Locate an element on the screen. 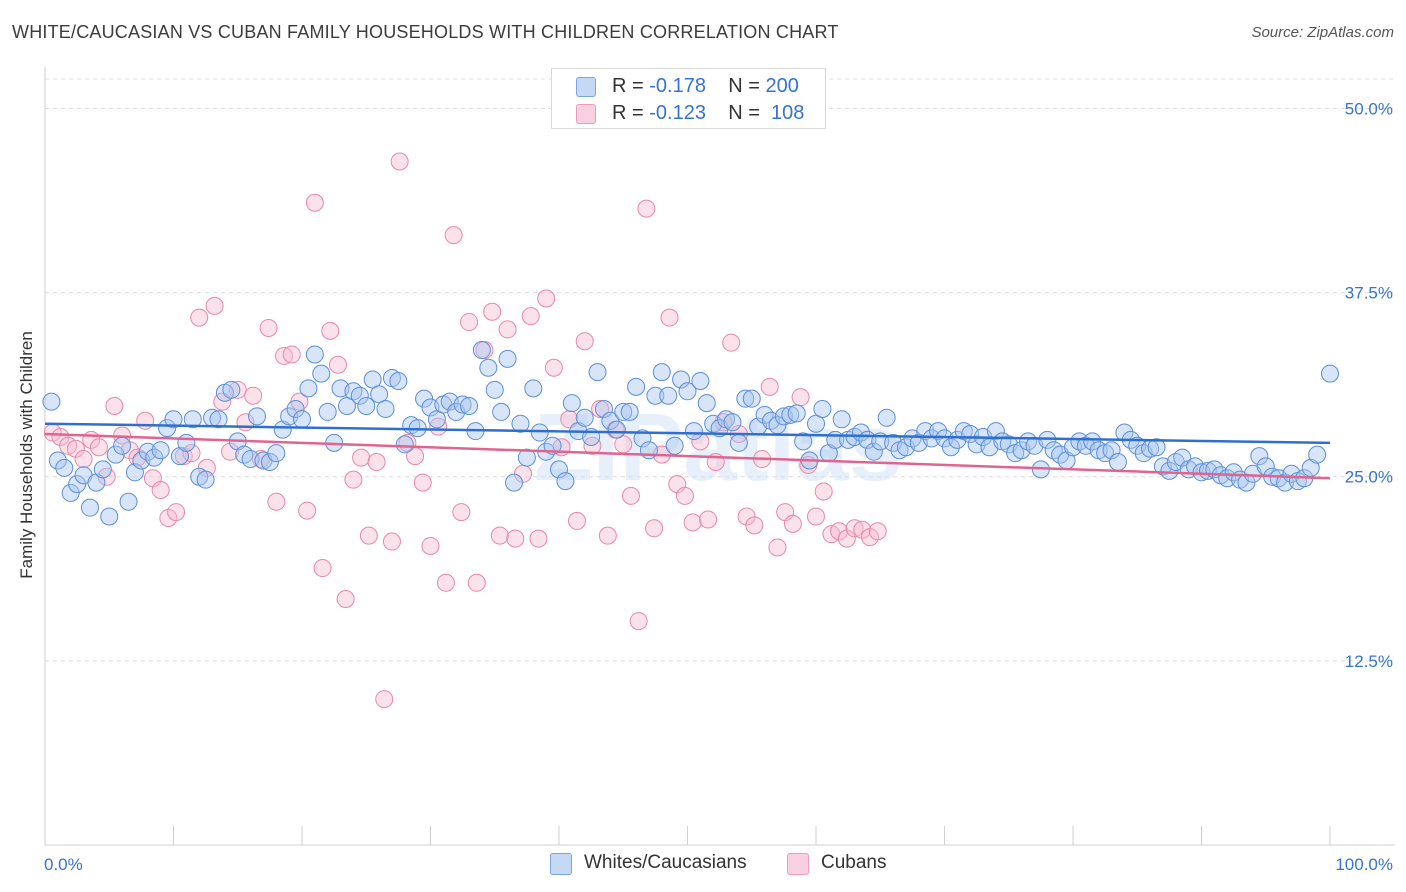 Image resolution: width=1406 pixels, height=892 pixels. bottom-legend-label-cubans: Cubans is located at coordinates (854, 862).